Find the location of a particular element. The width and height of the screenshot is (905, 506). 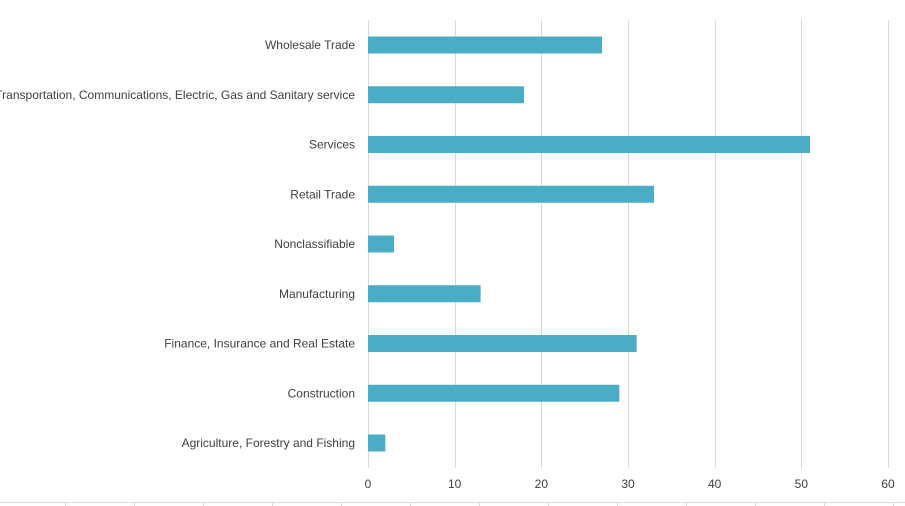

category-label: Wholesale Trade is located at coordinates (310, 45).